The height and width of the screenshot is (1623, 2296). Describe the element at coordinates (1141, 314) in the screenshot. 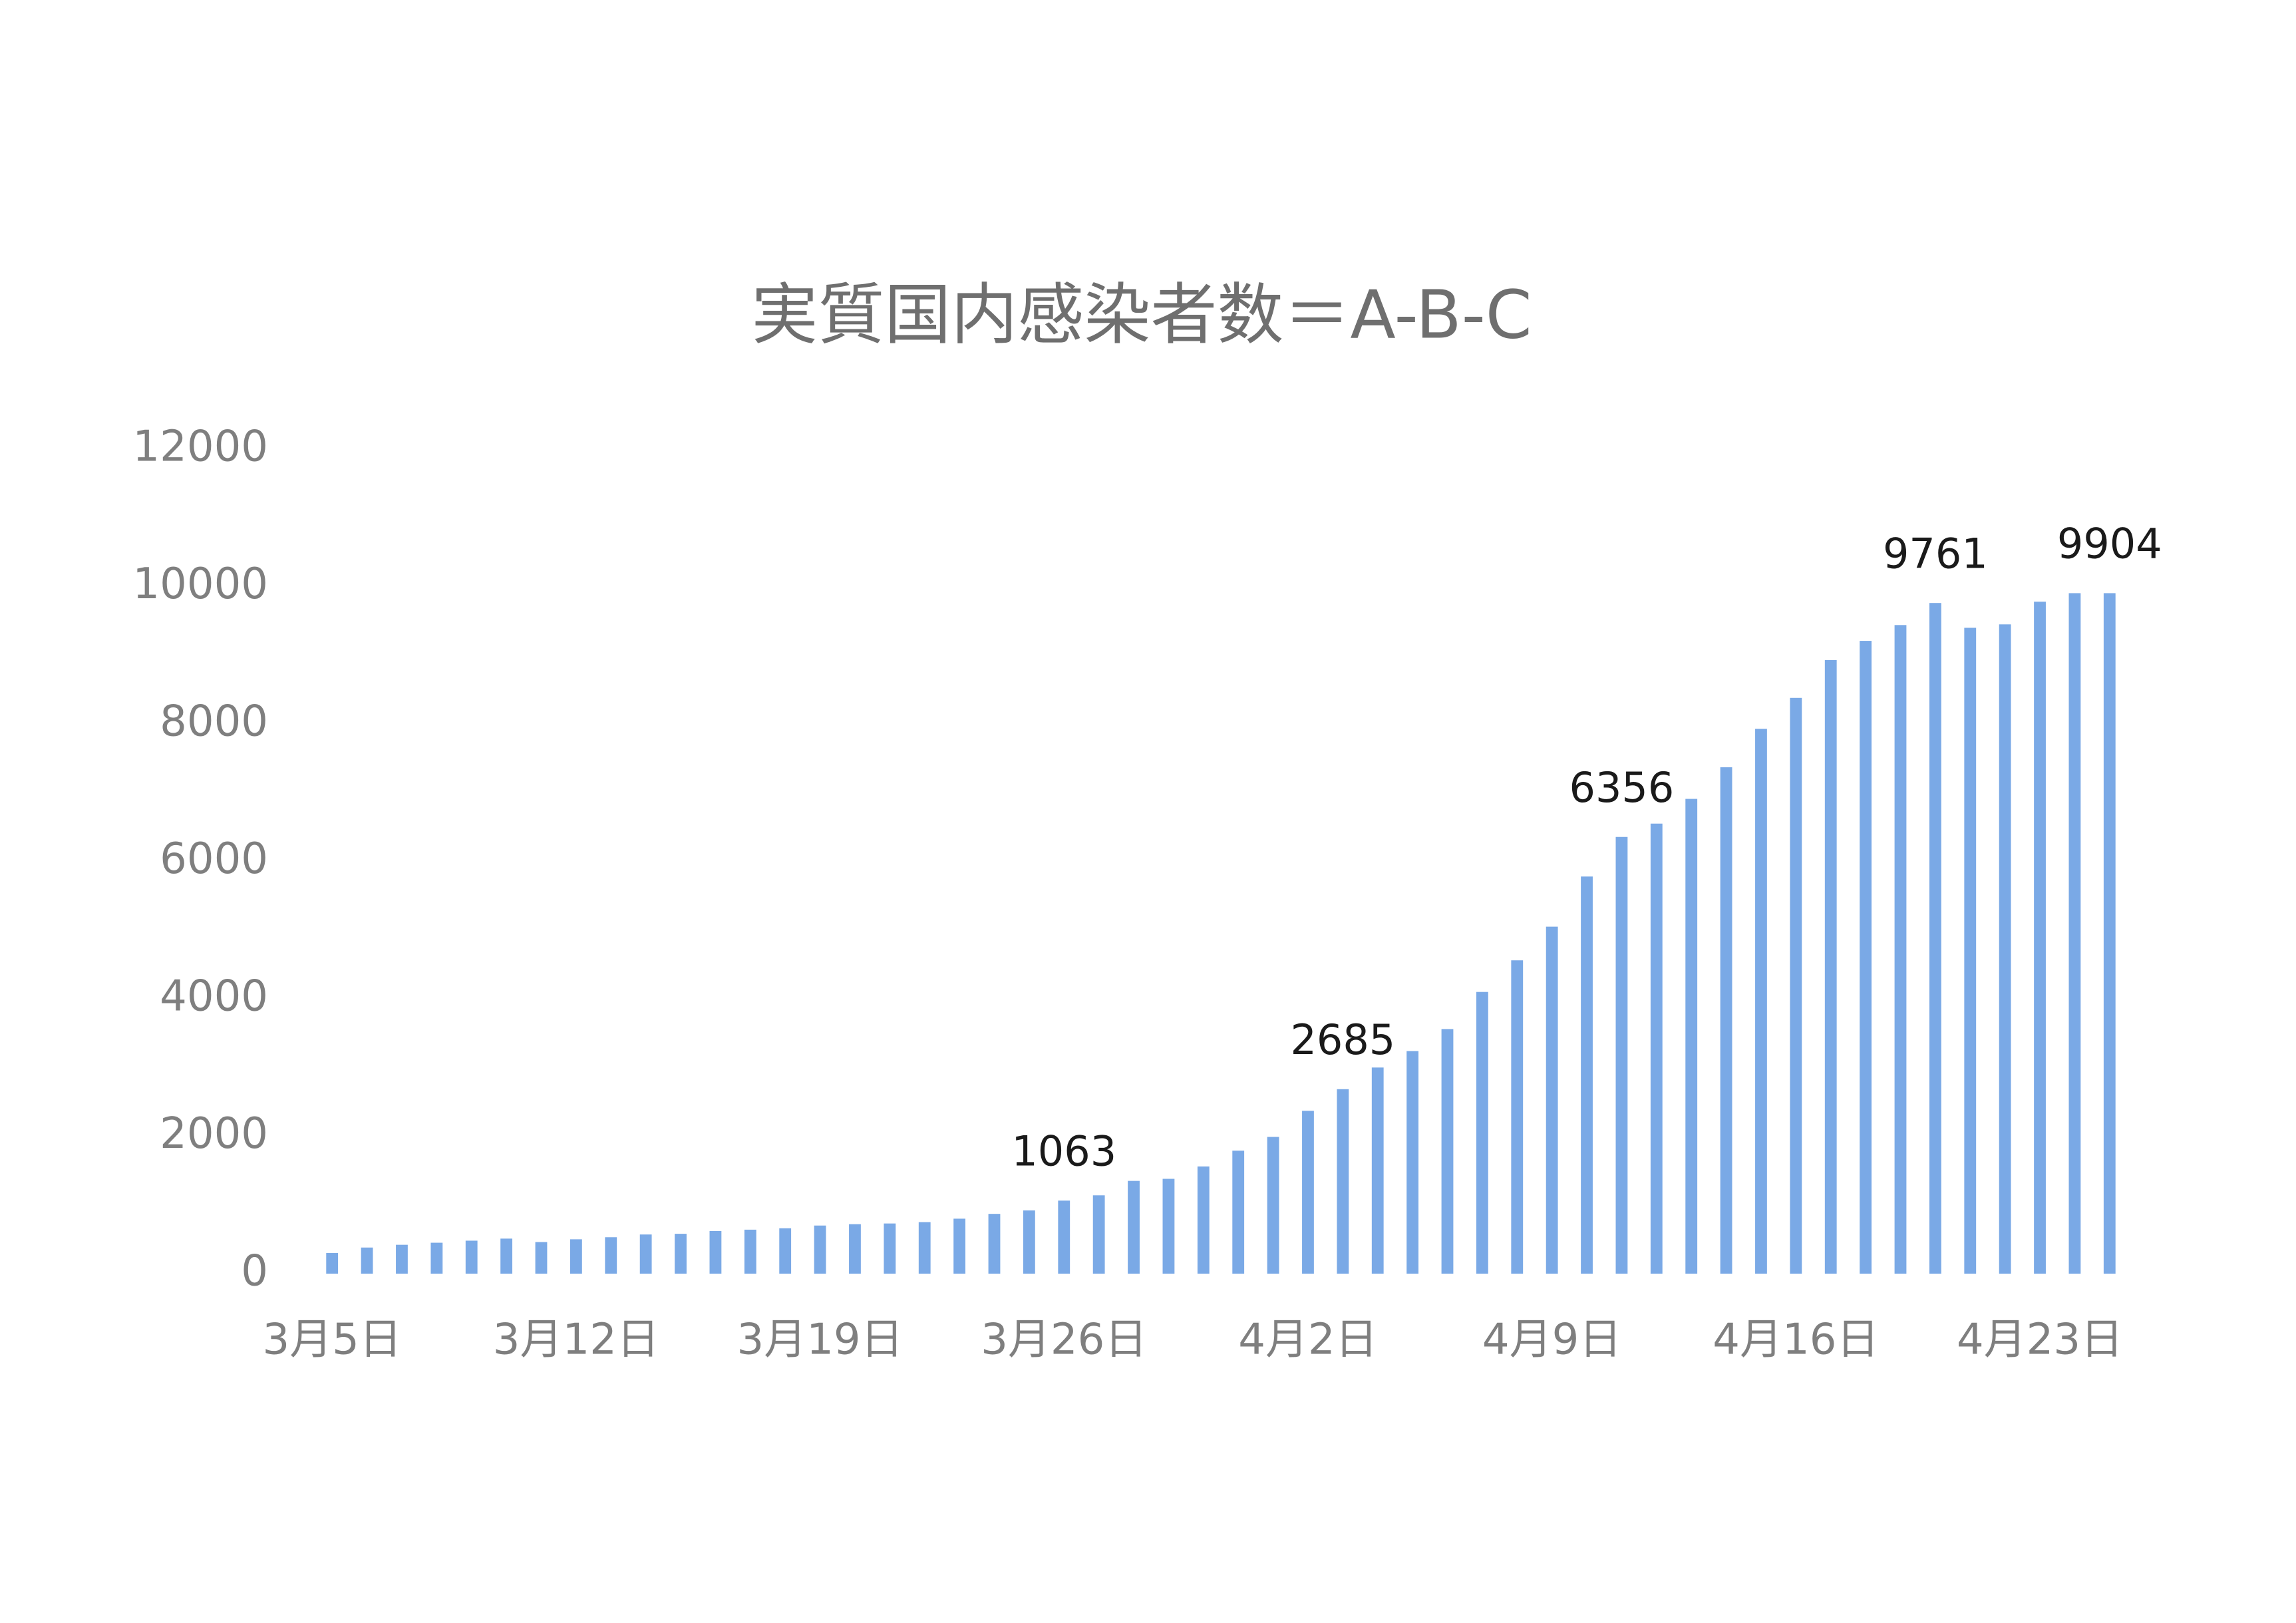

I see `chart-title: 実質国内感染者数＝A-B-C` at that location.